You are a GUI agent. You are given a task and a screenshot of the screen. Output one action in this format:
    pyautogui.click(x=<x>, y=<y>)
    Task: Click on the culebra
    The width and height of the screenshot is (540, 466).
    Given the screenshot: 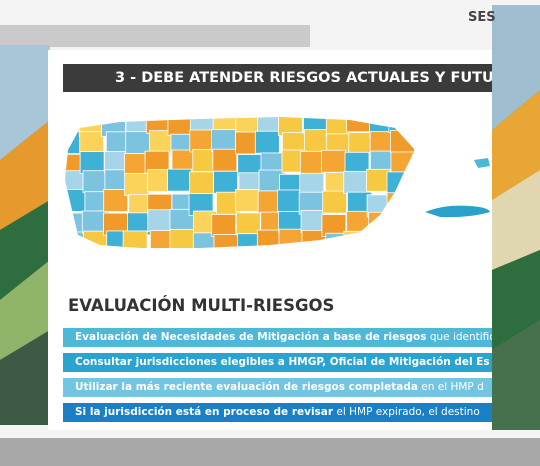 What is the action you would take?
    pyautogui.click(x=482, y=163)
    